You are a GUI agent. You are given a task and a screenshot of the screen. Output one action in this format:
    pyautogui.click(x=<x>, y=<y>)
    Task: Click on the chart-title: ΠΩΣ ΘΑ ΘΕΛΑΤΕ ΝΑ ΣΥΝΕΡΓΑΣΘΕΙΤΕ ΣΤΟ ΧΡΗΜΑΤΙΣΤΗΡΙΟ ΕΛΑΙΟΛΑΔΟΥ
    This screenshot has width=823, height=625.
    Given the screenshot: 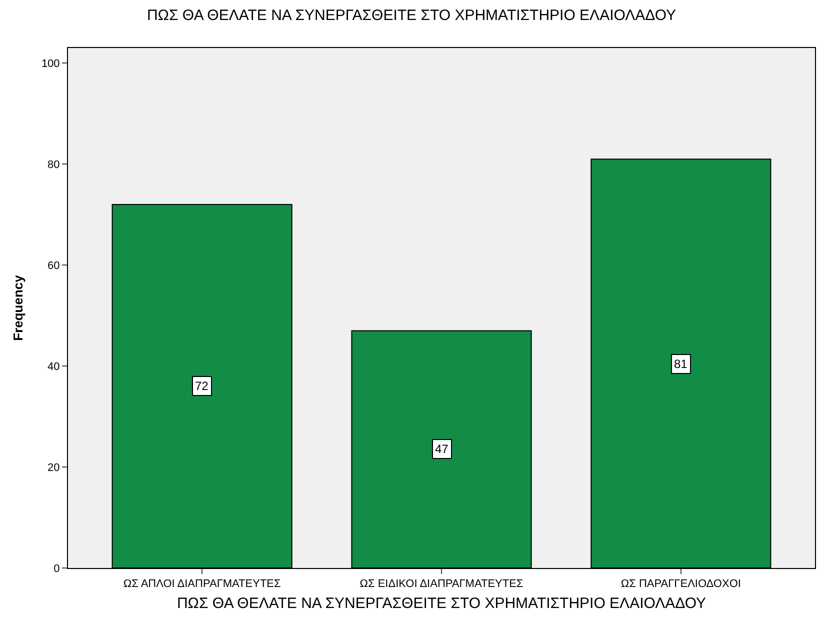 What is the action you would take?
    pyautogui.click(x=411, y=15)
    